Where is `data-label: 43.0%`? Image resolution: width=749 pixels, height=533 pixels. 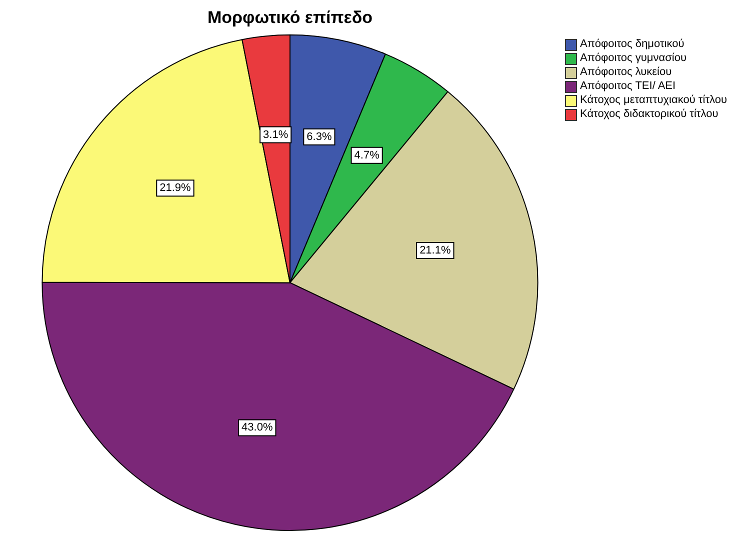
data-label: 43.0% is located at coordinates (257, 428).